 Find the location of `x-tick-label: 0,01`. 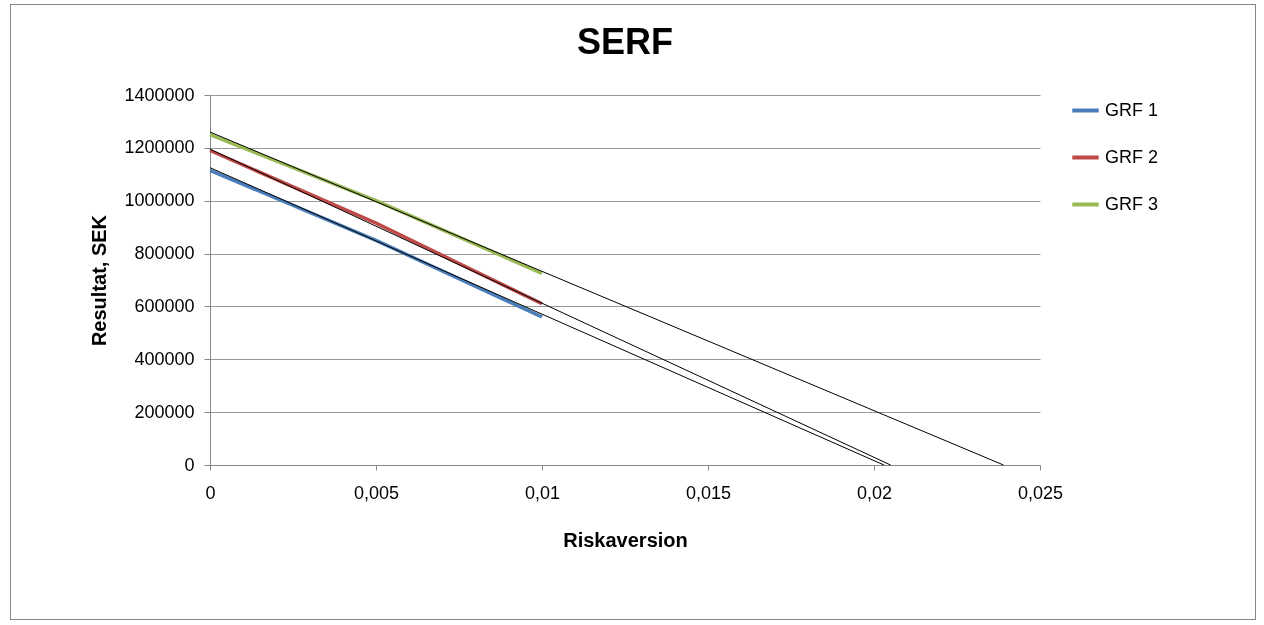

x-tick-label: 0,01 is located at coordinates (542, 492).